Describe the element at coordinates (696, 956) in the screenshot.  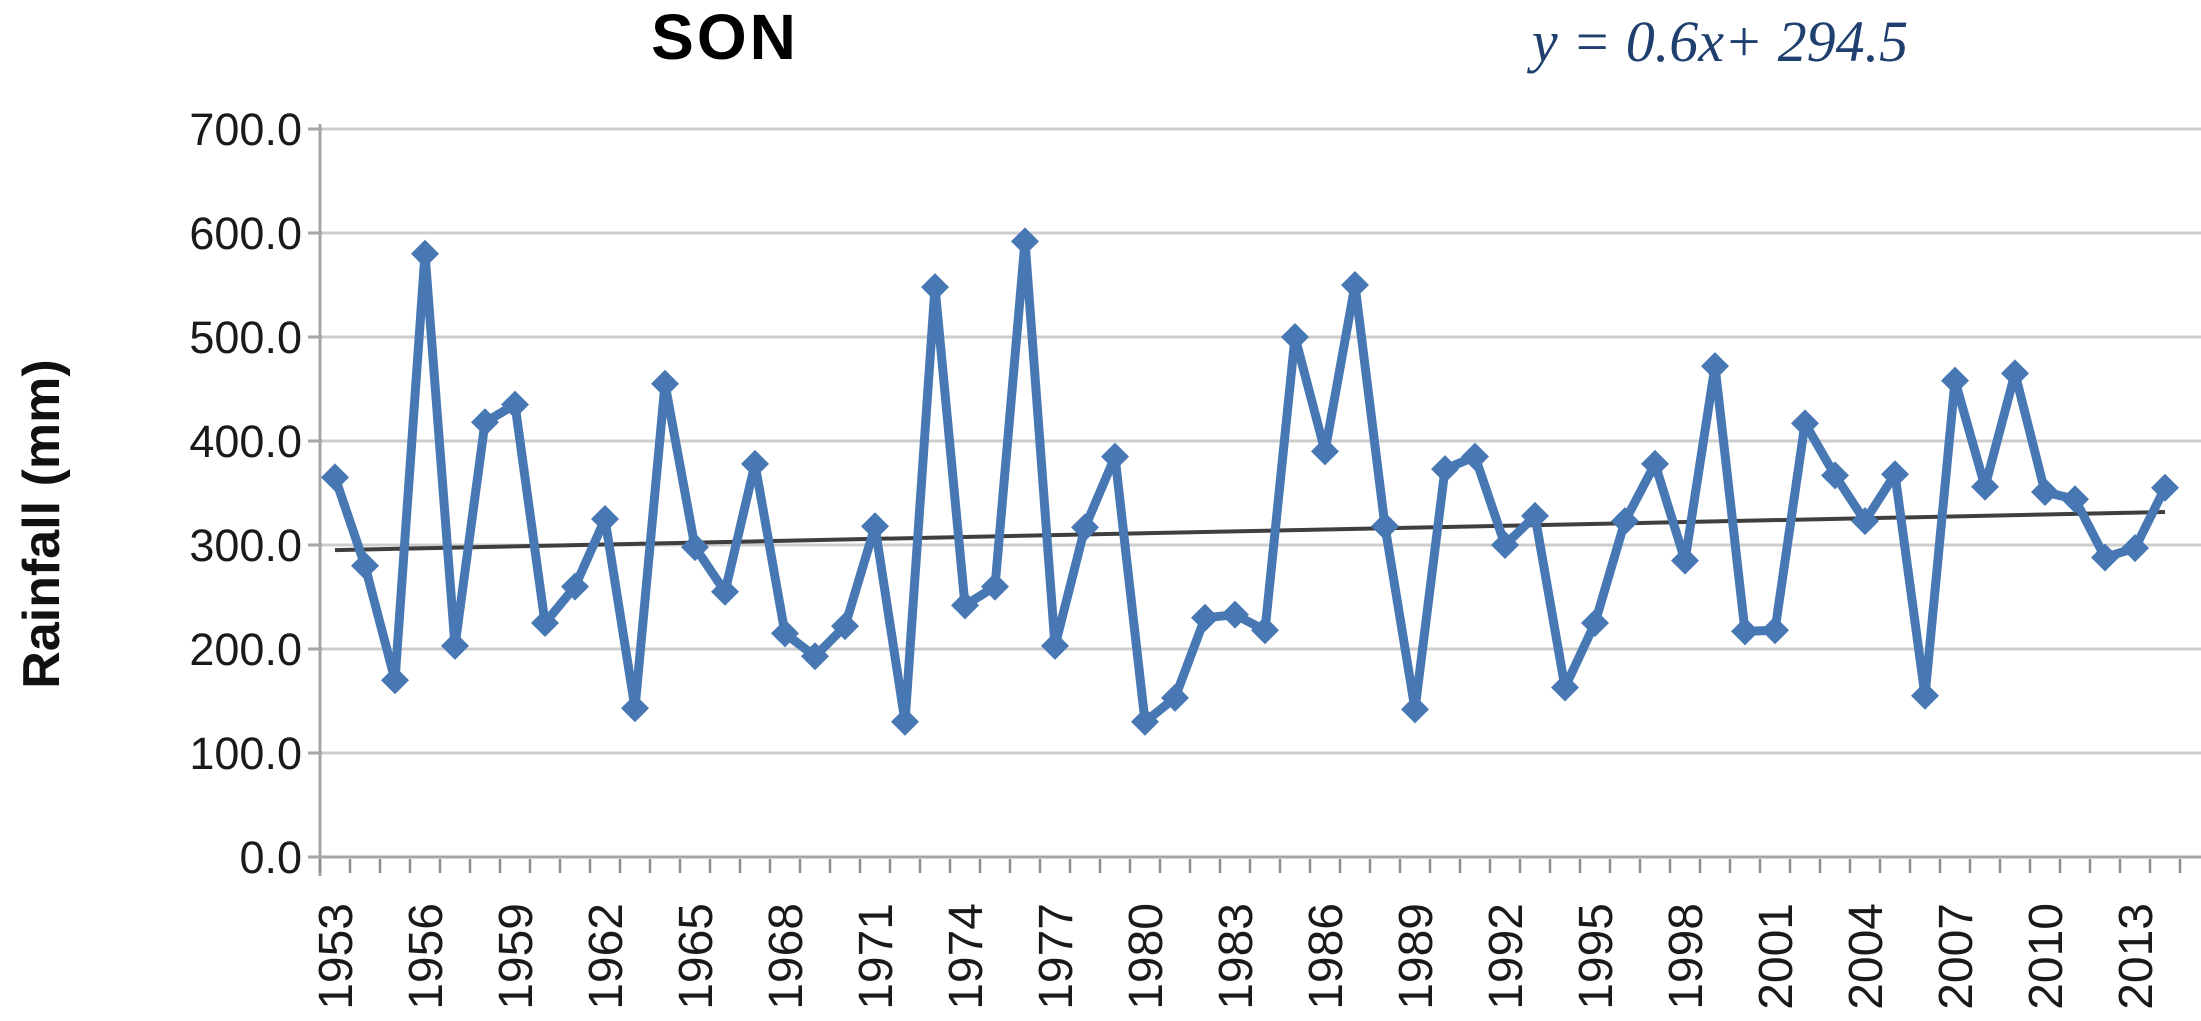
I see `x-tick-label: 1965` at that location.